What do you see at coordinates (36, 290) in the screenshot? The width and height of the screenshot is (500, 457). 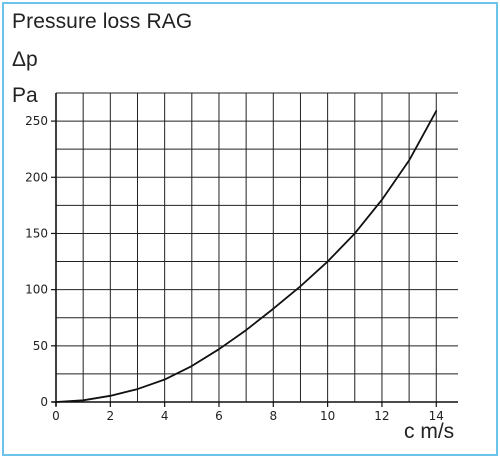 I see `y-tick-label: 100` at bounding box center [36, 290].